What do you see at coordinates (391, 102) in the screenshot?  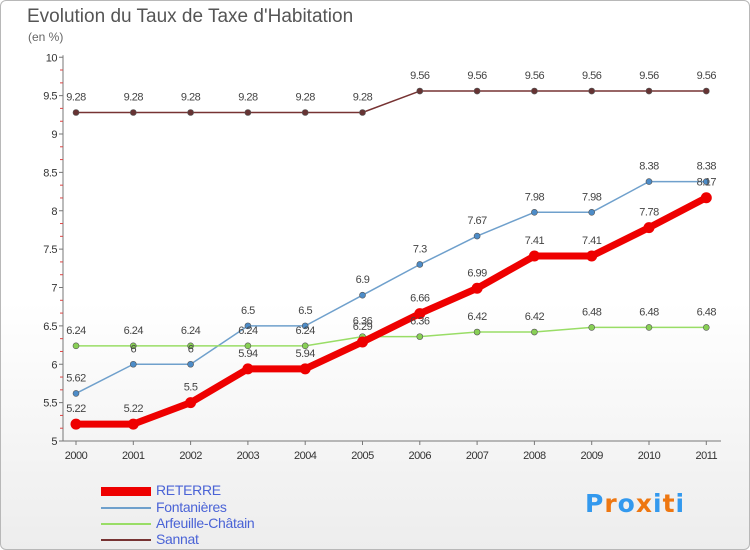 I see `series-line-sannat` at bounding box center [391, 102].